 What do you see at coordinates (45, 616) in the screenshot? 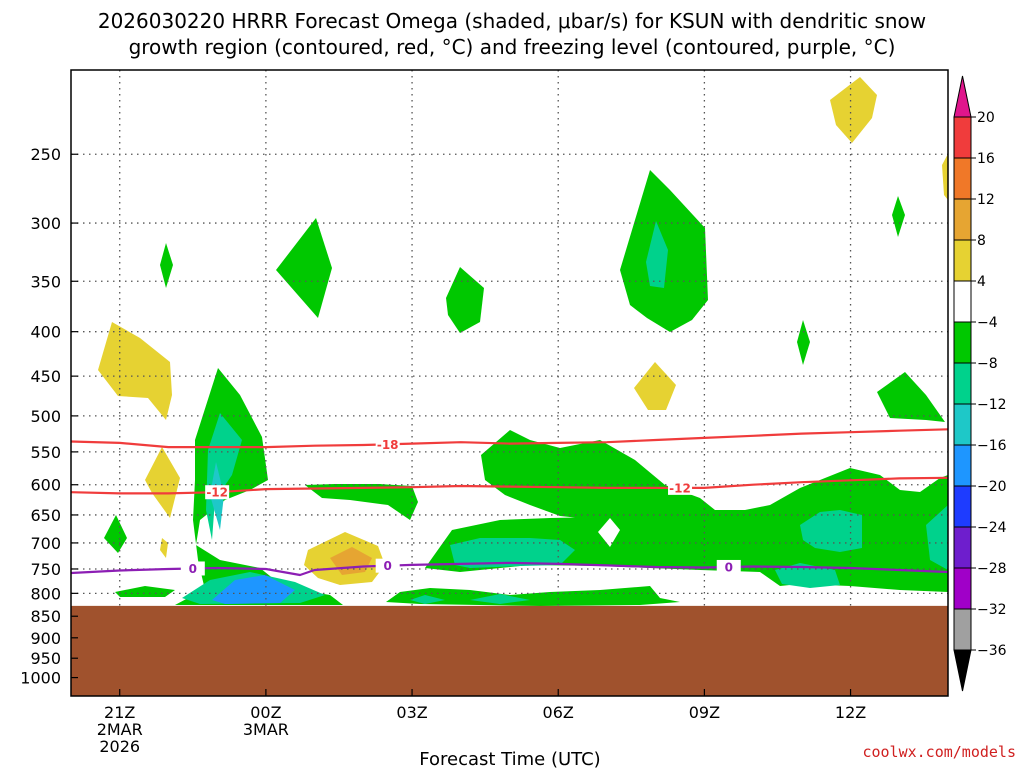
I see `y-tick-label: 850` at bounding box center [45, 616].